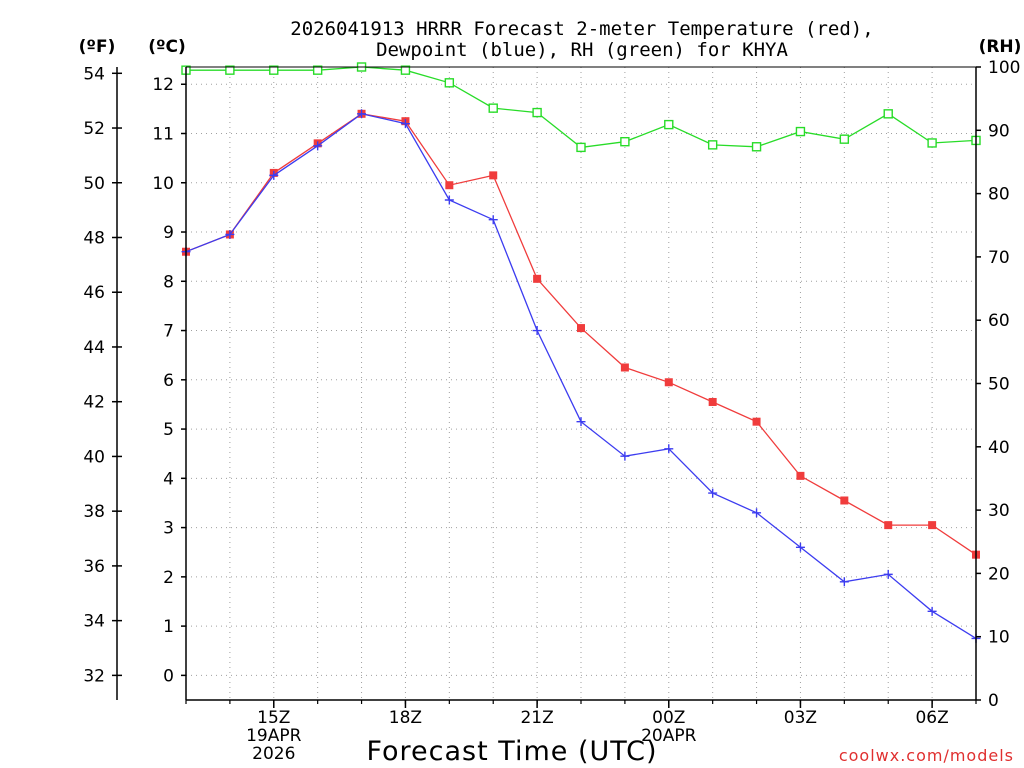 This screenshot has height=768, width=1024. What do you see at coordinates (536, 718) in the screenshot?
I see `x-tick-label: 21Z` at bounding box center [536, 718].